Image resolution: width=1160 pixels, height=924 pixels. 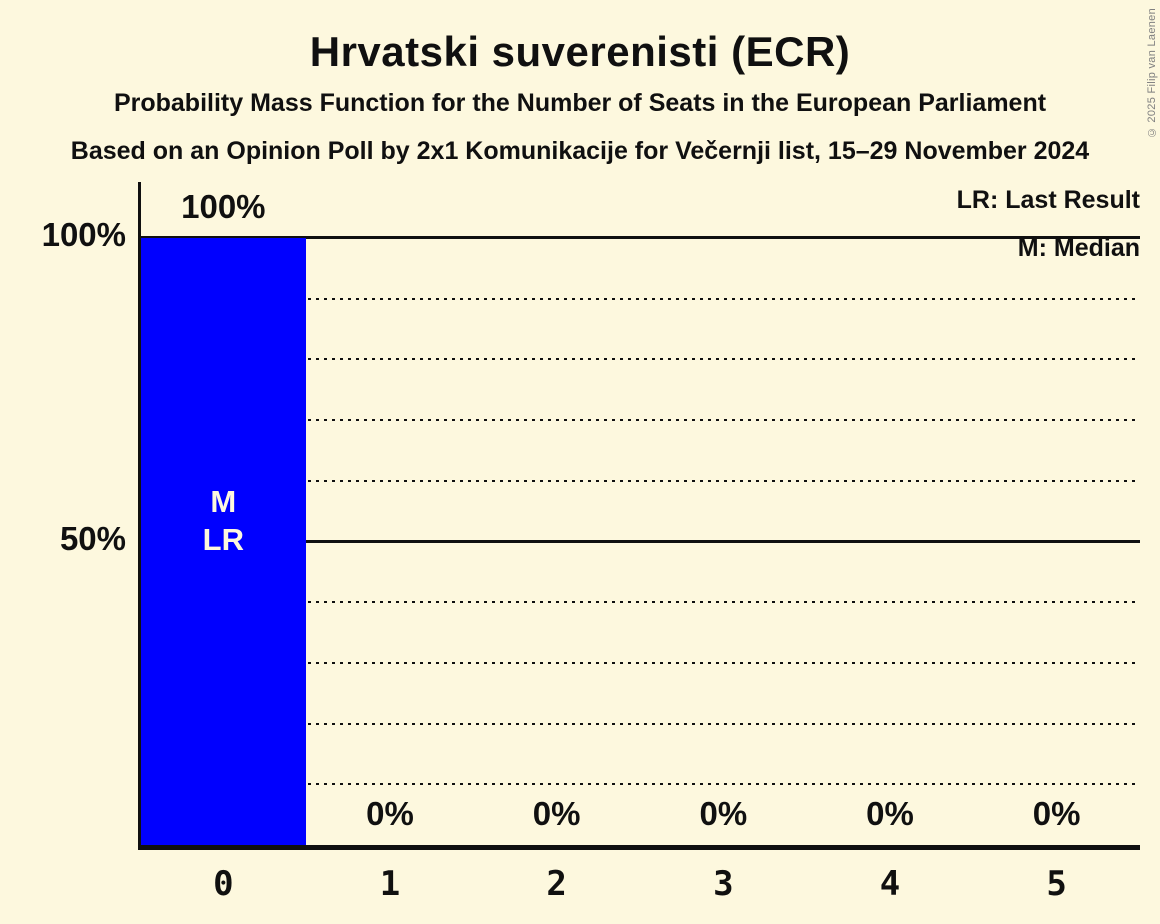 What do you see at coordinates (640, 662) in the screenshot?
I see `gridline-dotted-30pct` at bounding box center [640, 662].